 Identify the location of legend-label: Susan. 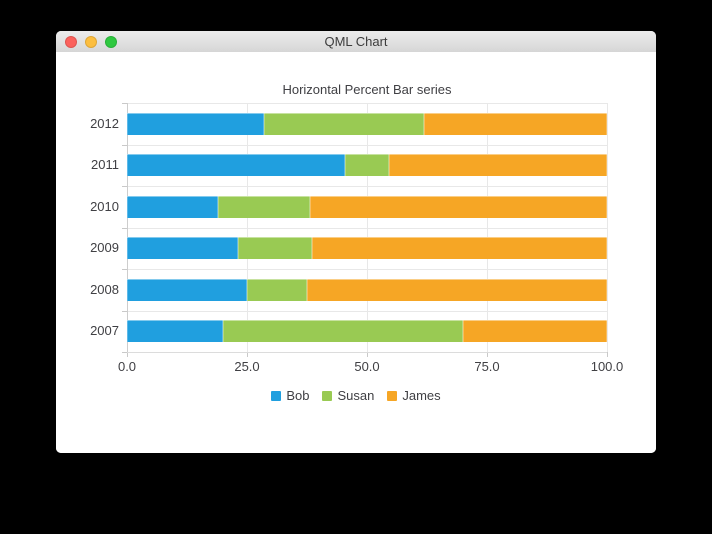
(356, 395).